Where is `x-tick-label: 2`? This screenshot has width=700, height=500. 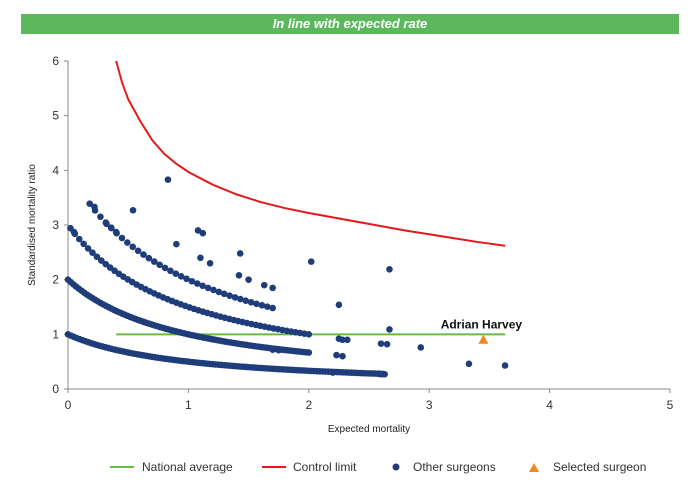 x-tick-label: 2 is located at coordinates (308, 405).